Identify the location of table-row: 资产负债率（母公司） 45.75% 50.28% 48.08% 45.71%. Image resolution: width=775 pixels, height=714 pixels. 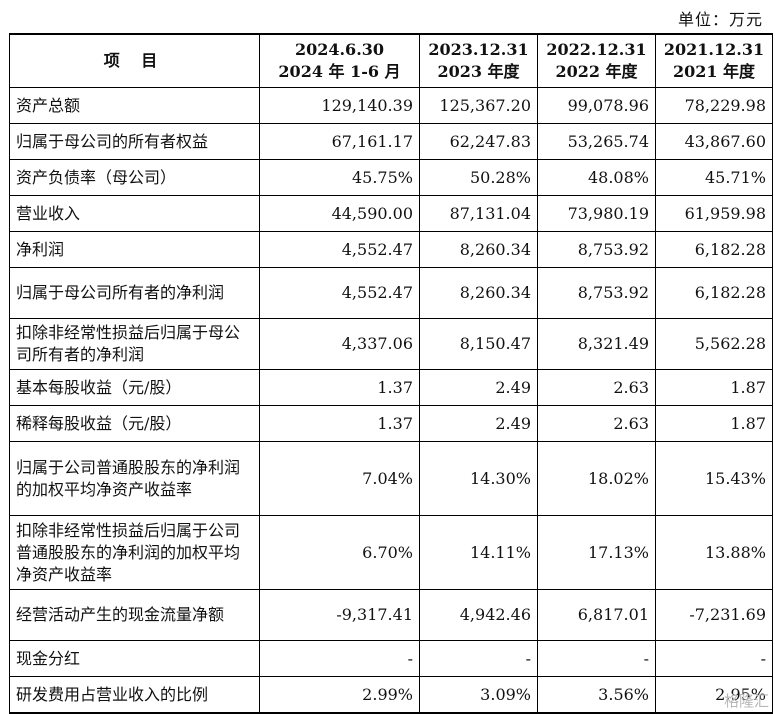
(391, 177).